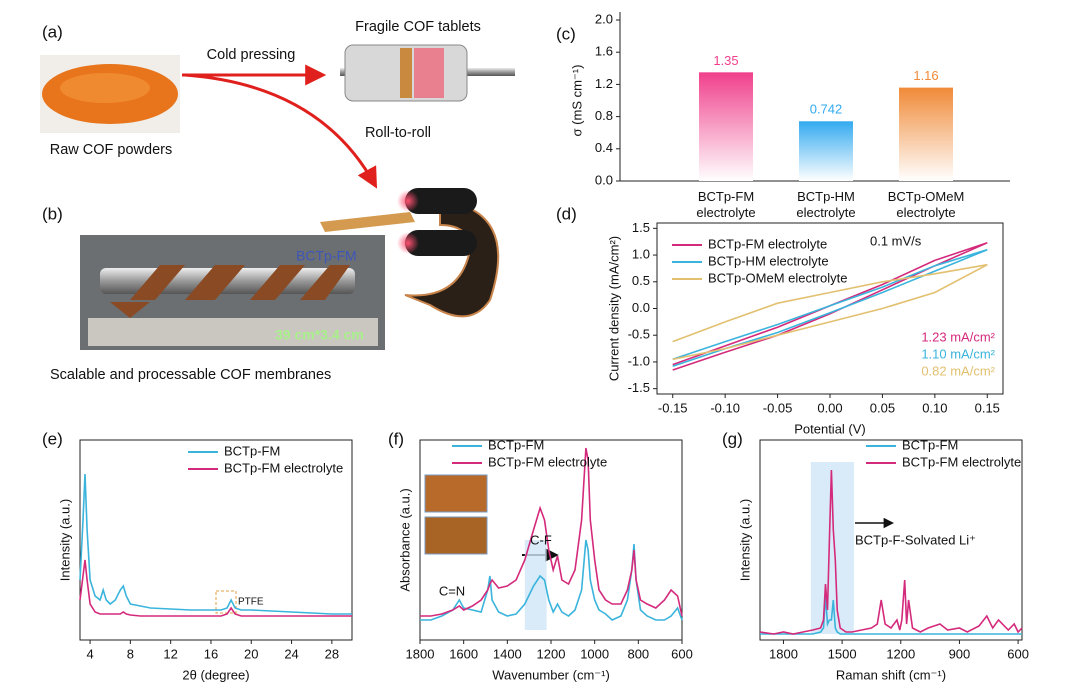  I want to click on x-tick-label: 0.15, so click(987, 407).